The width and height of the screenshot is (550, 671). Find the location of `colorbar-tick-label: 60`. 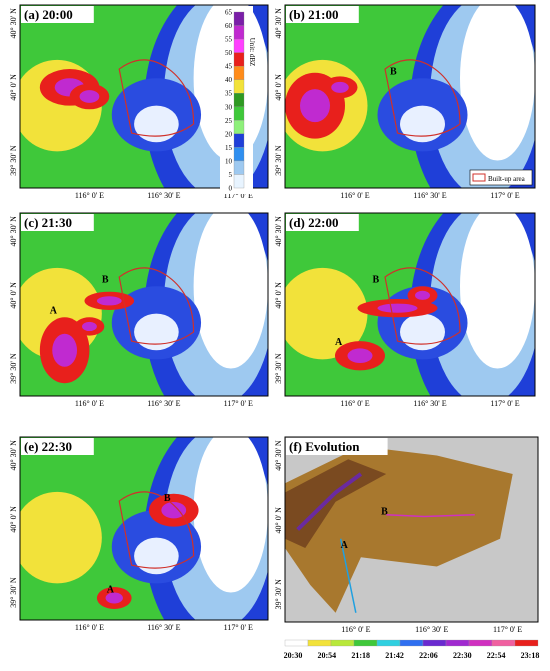

colorbar-tick-label: 60 is located at coordinates (229, 26).